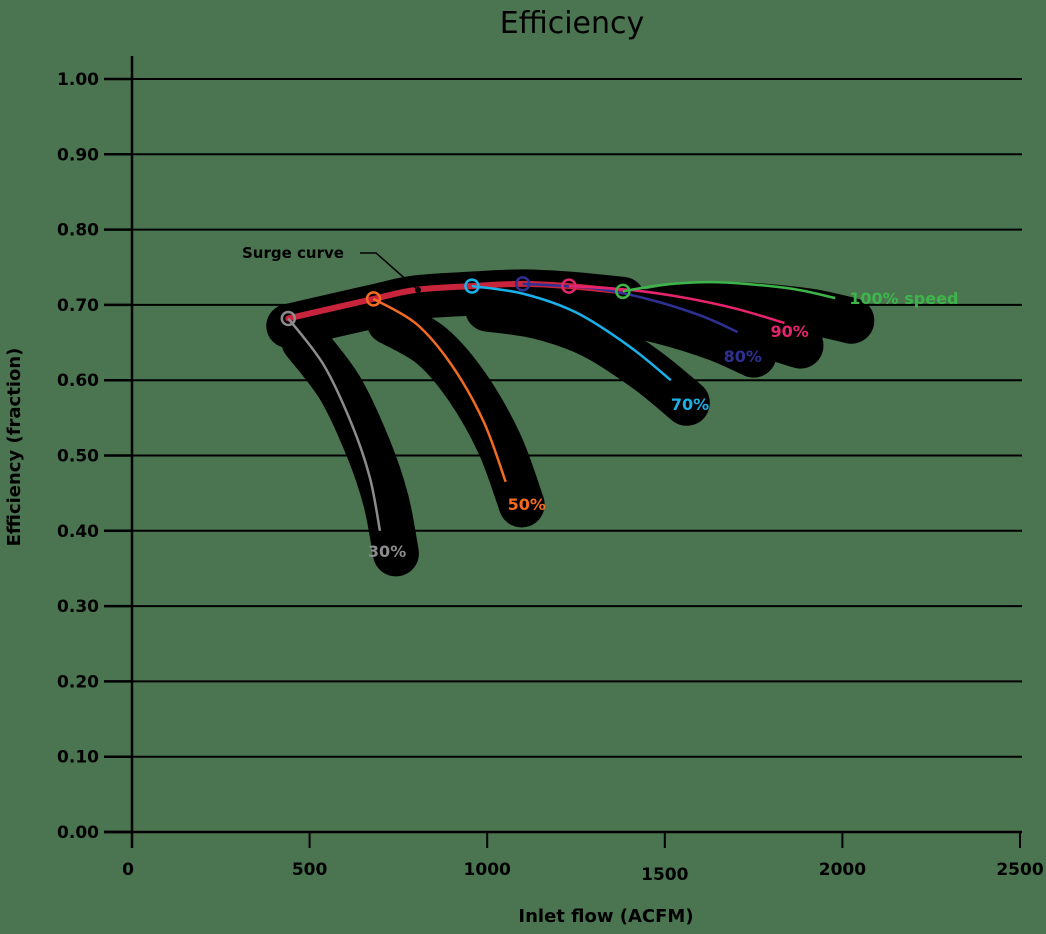 The image size is (1046, 934). What do you see at coordinates (387, 551) in the screenshot?
I see `series-label: 30%` at bounding box center [387, 551].